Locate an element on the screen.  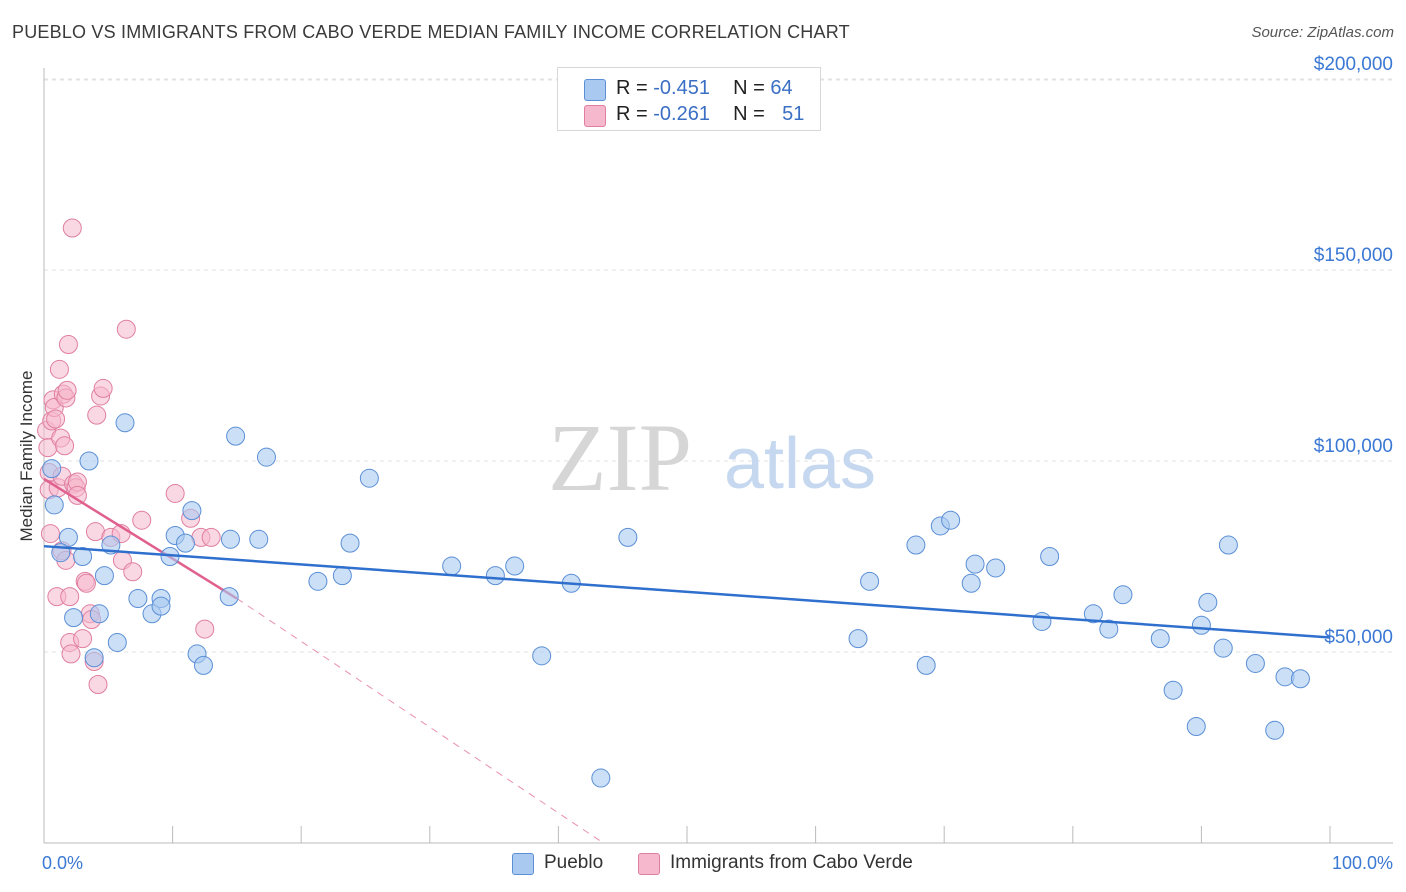
cabo-r-label: R = is located at coordinates (632, 114).